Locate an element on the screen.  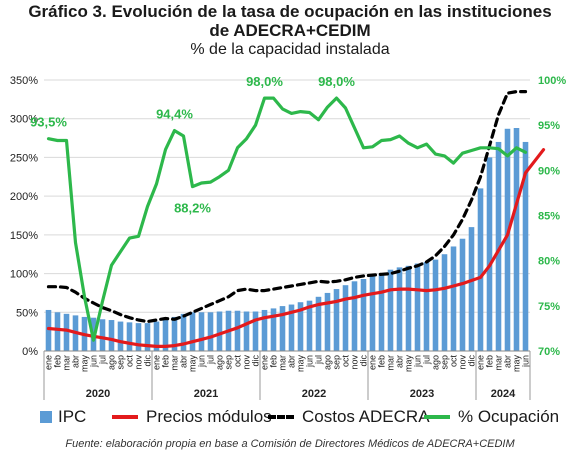
x-year-label: 2020 is located at coordinates (98, 394).